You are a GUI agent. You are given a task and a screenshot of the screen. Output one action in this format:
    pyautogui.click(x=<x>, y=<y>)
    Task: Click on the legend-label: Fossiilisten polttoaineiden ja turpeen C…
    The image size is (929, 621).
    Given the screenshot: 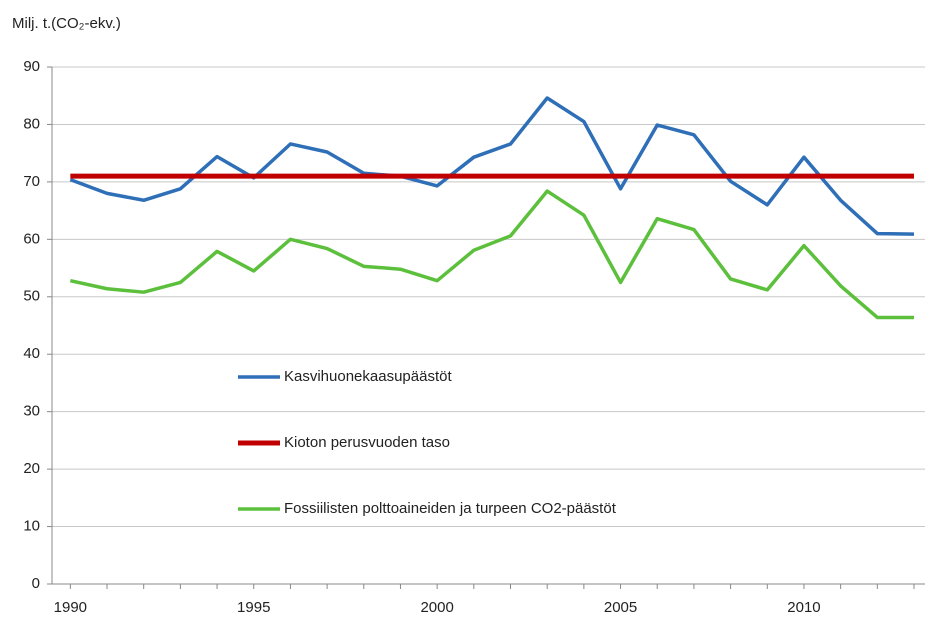 What is the action you would take?
    pyautogui.click(x=450, y=508)
    